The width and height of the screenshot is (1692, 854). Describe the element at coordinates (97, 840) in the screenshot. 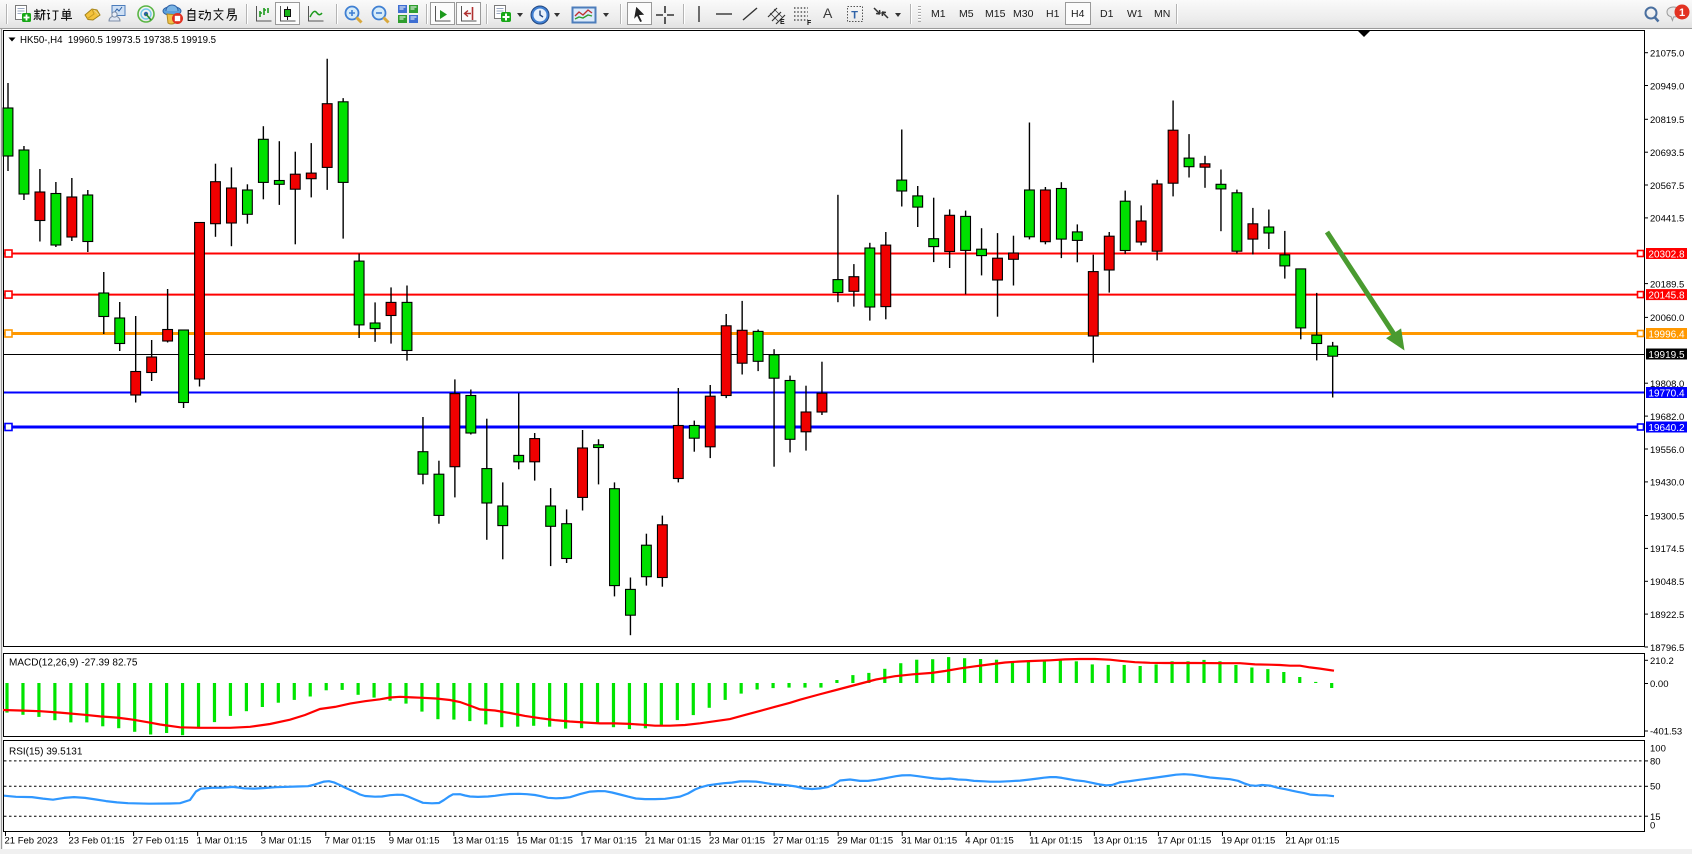

I see `svg-text: 23 Feb 01:15` at that location.